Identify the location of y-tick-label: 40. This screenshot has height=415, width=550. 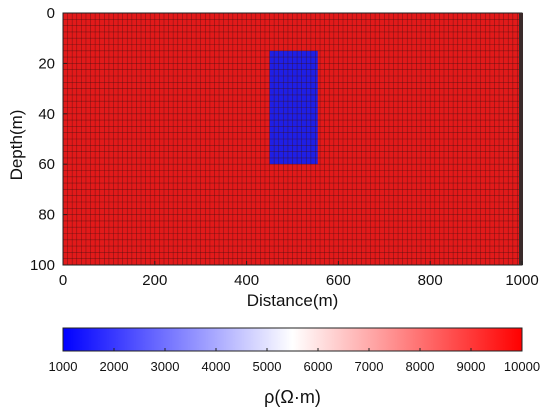
(46, 114).